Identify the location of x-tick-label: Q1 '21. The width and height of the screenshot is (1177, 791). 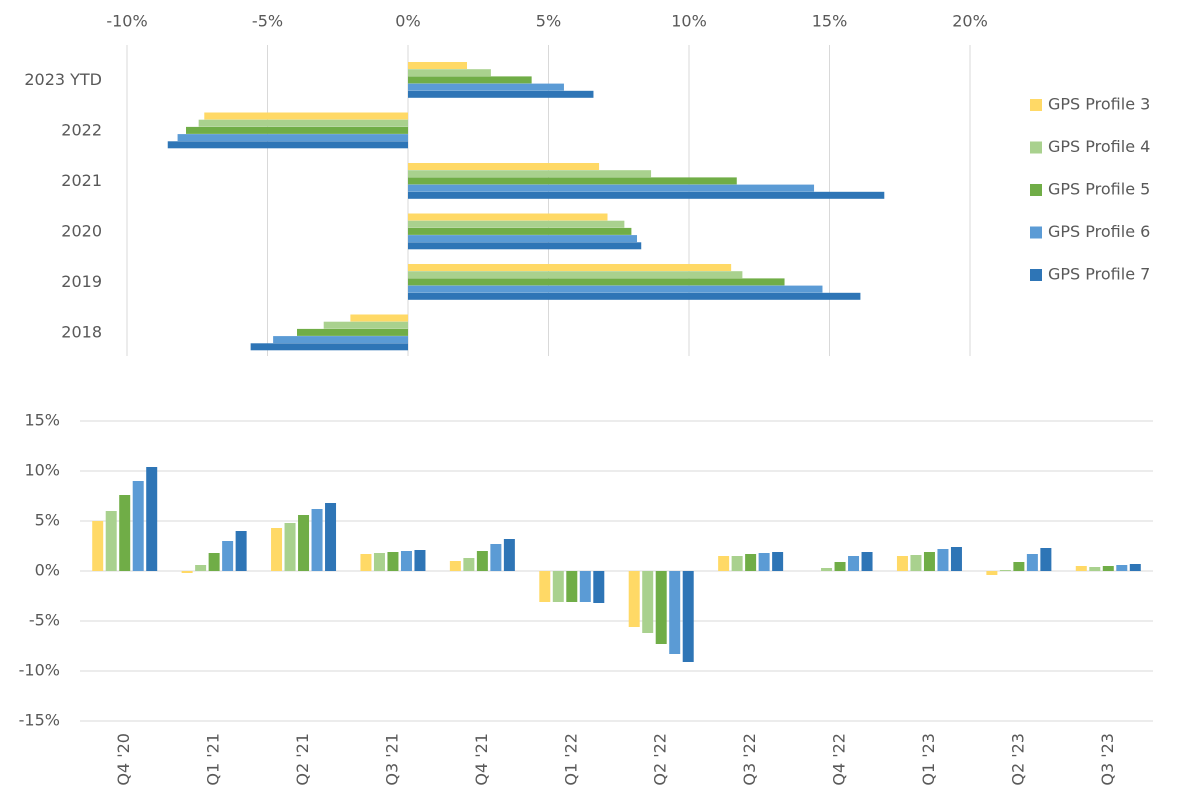
(213, 759).